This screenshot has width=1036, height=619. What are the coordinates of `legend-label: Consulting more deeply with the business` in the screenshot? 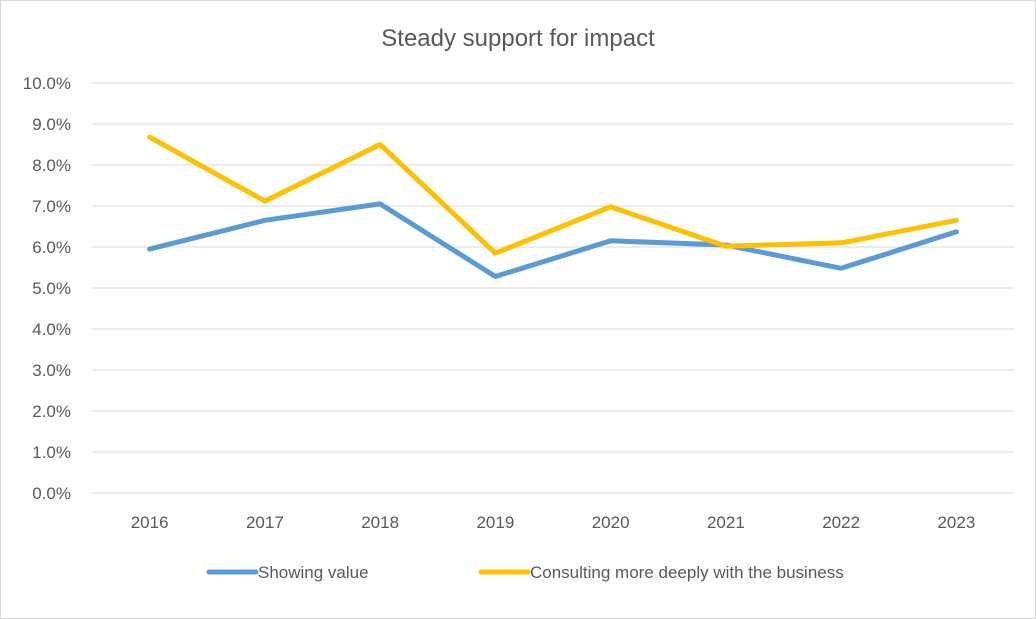 It's located at (687, 572).